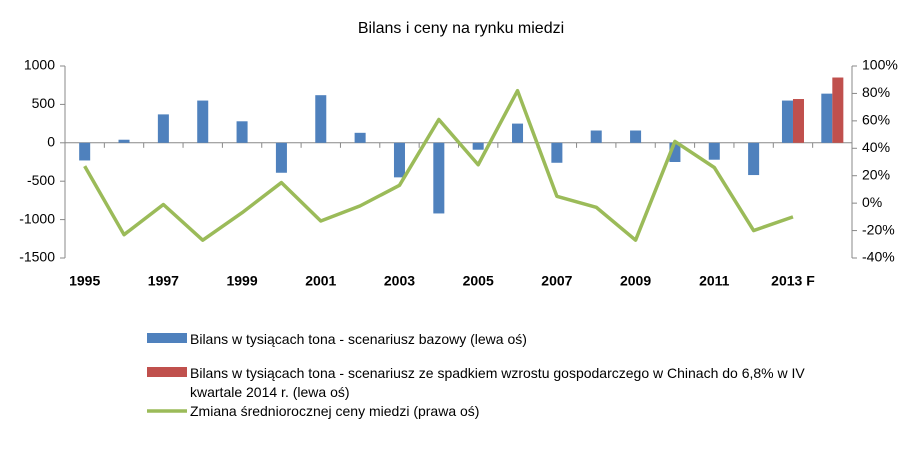 The height and width of the screenshot is (452, 922). Describe the element at coordinates (37, 257) in the screenshot. I see `y-tick-label: -1500` at that location.